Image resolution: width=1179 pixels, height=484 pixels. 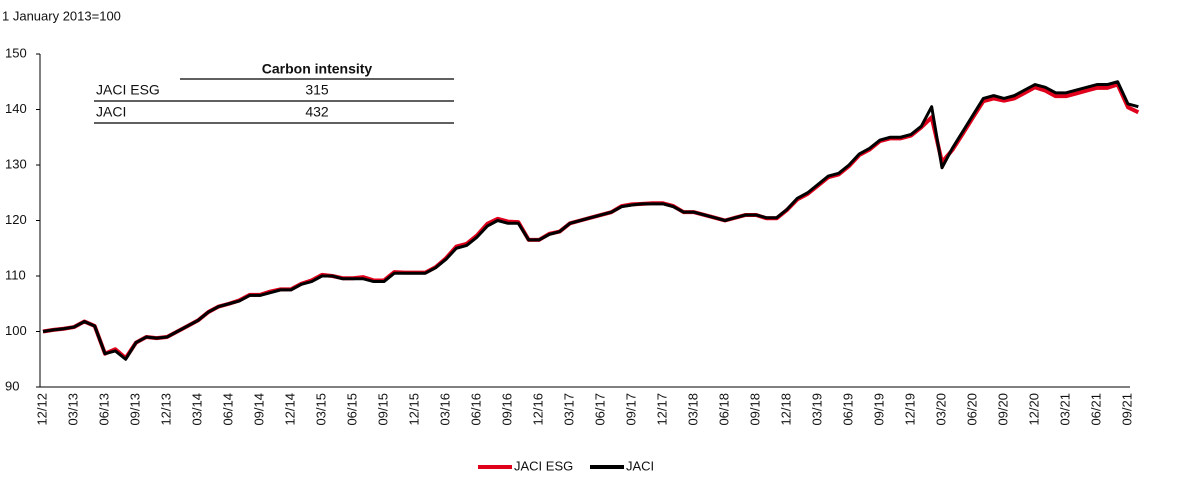 What do you see at coordinates (640, 465) in the screenshot?
I see `legend-label: JACI` at bounding box center [640, 465].